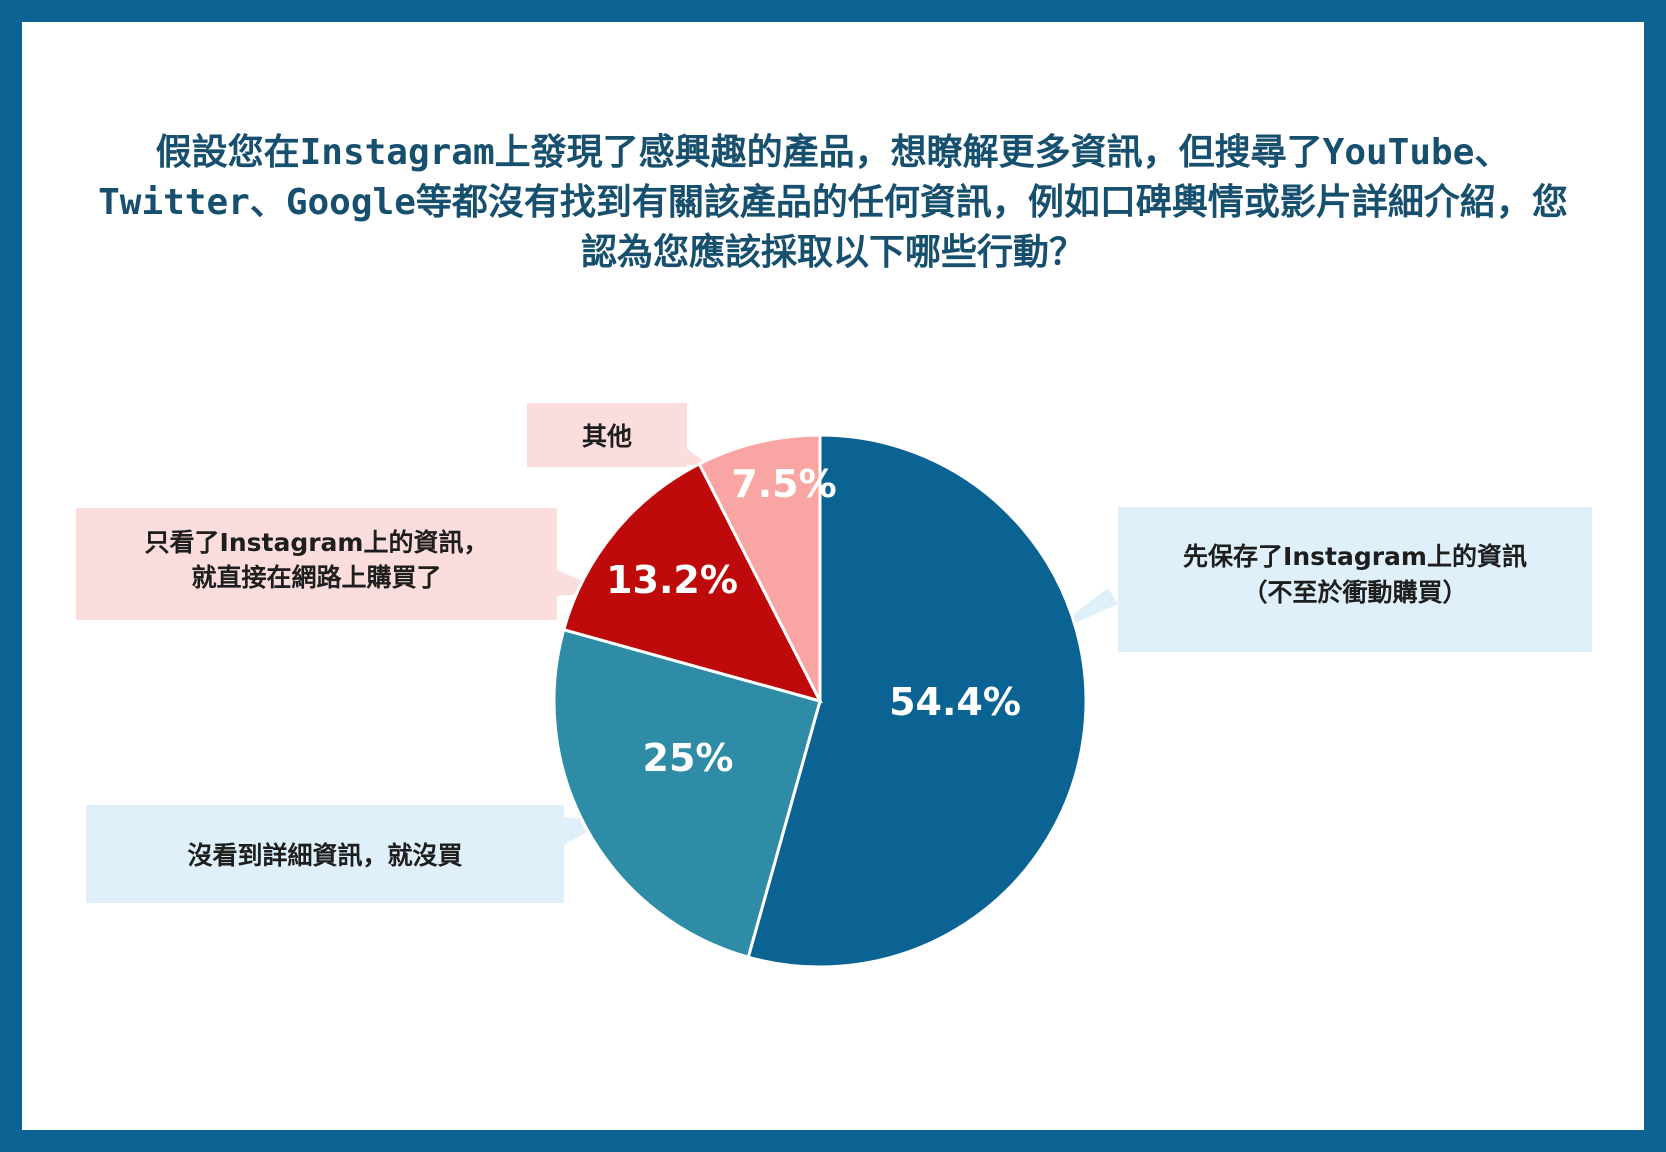 This screenshot has height=1152, width=1666. I want to click on callout-3: 其他, so click(621, 436).